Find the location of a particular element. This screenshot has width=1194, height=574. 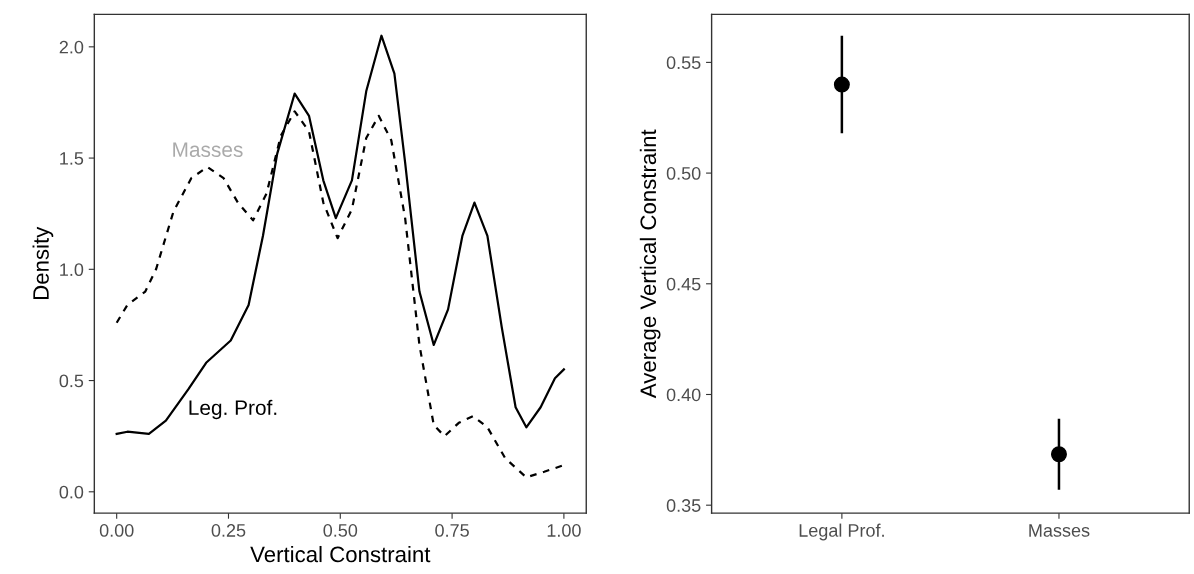

x-axis-title: Vertical Constraint is located at coordinates (340, 554).